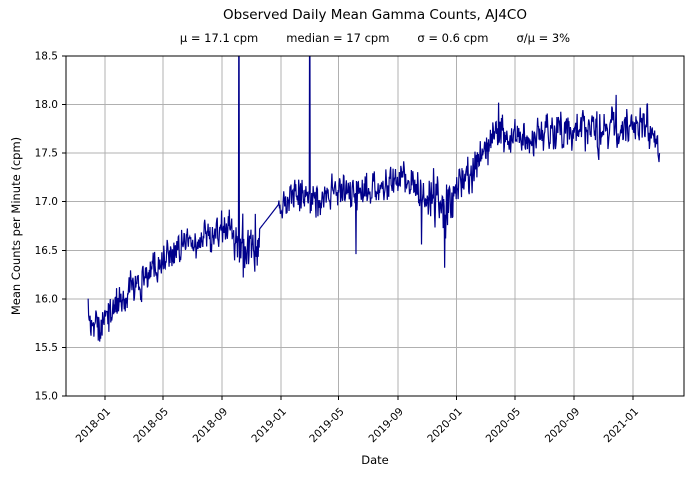 The image size is (692, 482). Describe the element at coordinates (563, 426) in the screenshot. I see `x-tick-label: 2020-09` at that location.